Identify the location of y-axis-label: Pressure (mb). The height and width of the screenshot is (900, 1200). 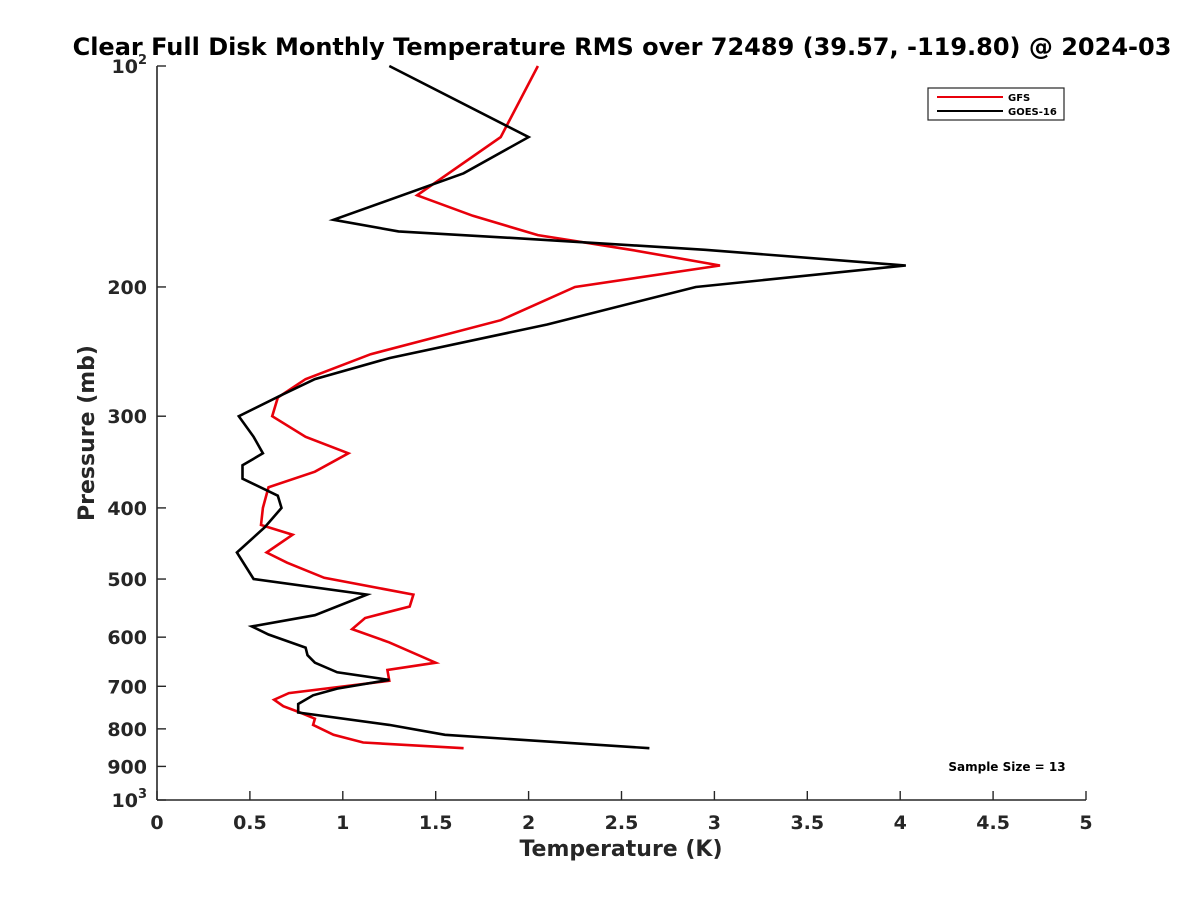
(87, 433).